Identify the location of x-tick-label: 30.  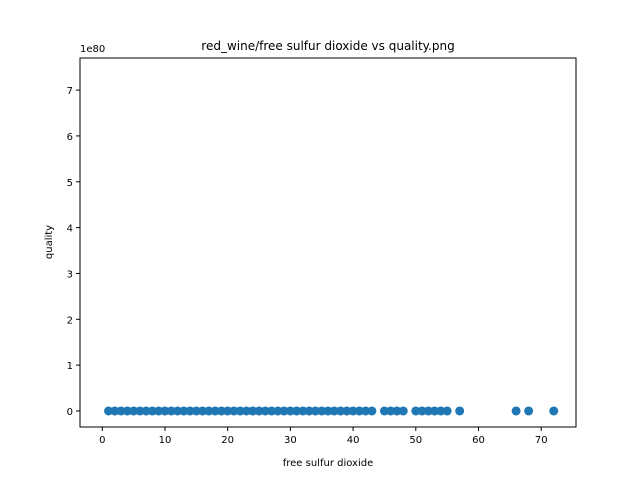
(290, 440).